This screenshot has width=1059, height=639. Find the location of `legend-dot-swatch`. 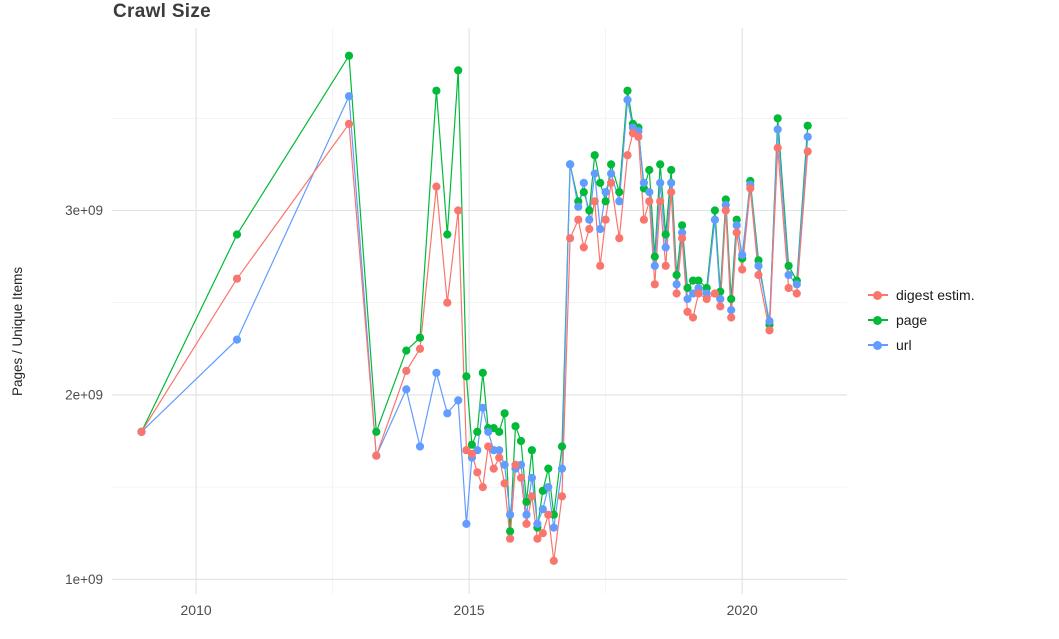

legend-dot-swatch is located at coordinates (877, 320).